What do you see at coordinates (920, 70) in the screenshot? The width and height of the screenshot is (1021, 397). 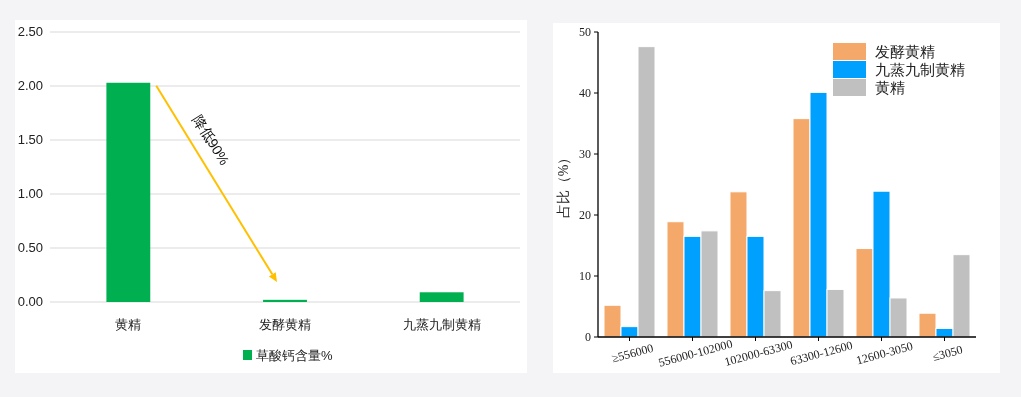 I see `legend-label: 九蒸九制黄精` at bounding box center [920, 70].